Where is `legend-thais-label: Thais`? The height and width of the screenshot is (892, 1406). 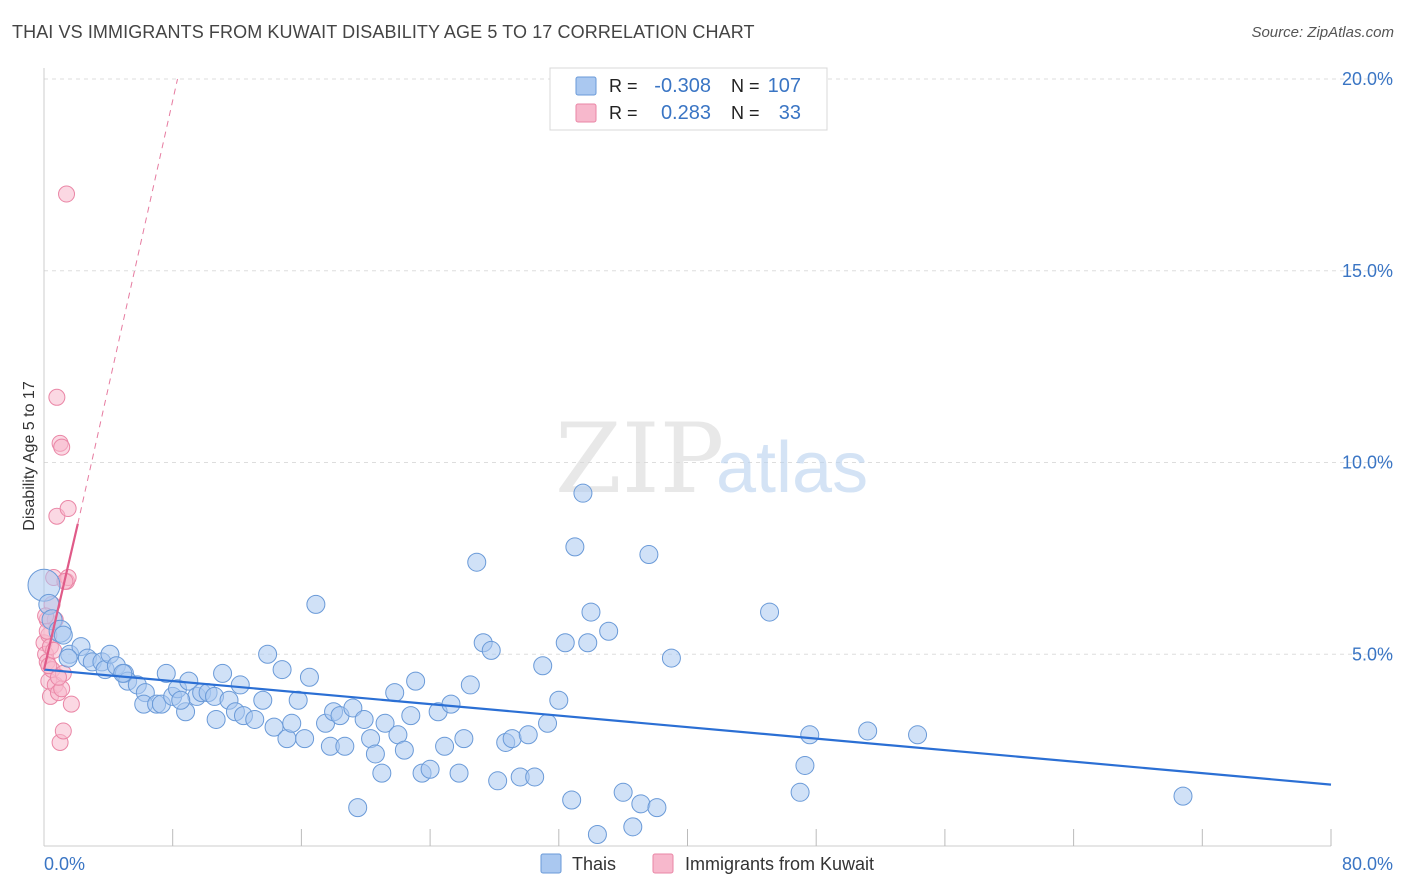
legend-thais-label: Thais is located at coordinates (594, 864).